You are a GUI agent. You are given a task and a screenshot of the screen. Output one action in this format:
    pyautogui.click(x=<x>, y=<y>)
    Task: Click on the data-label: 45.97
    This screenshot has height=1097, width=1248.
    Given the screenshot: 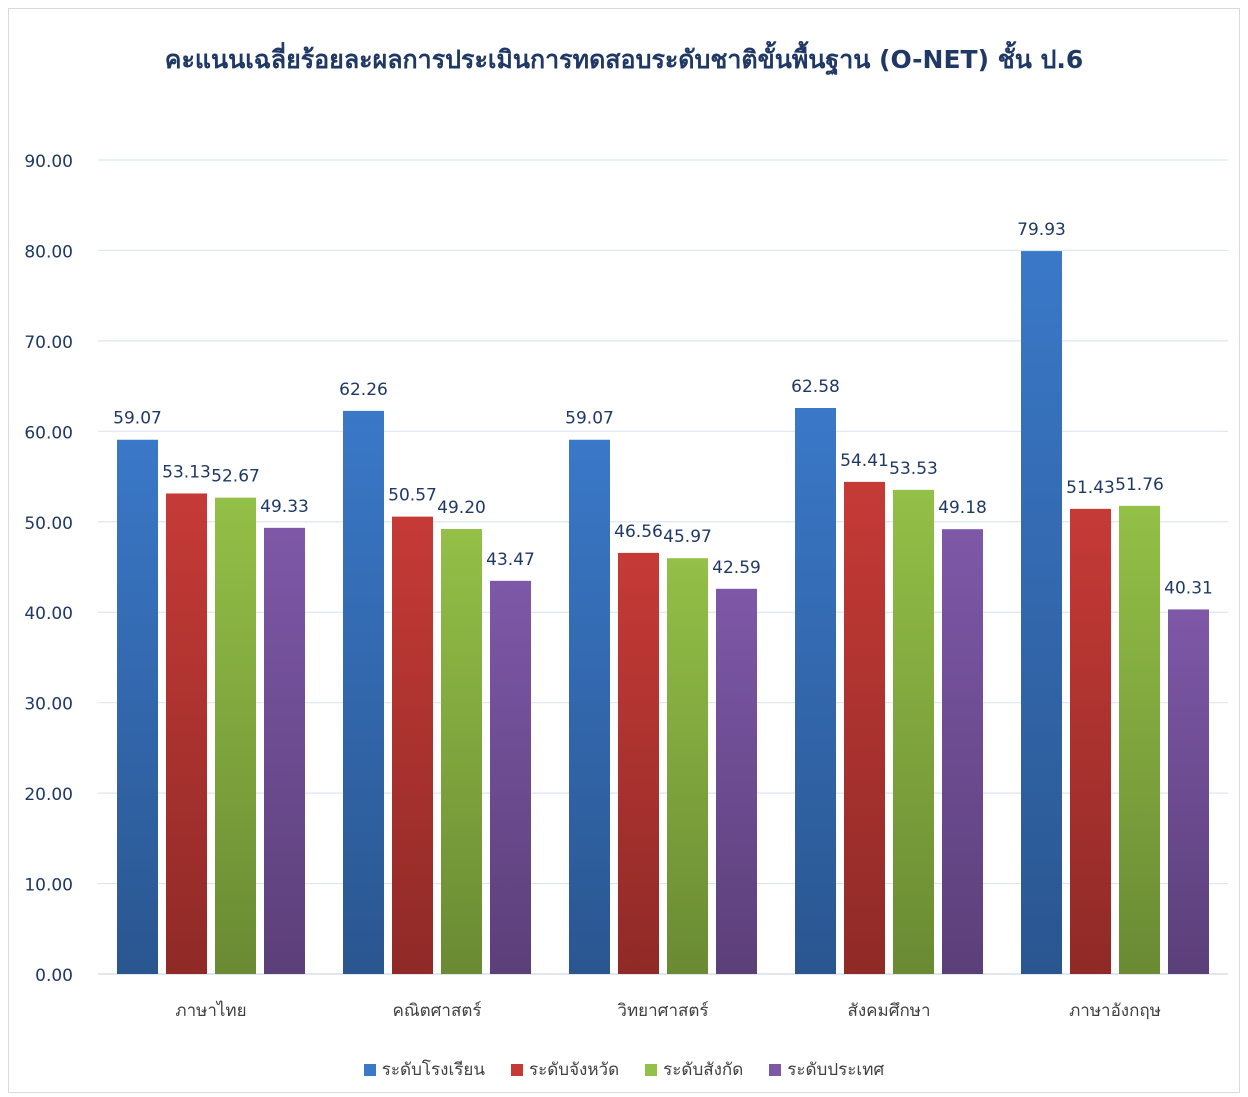 What is the action you would take?
    pyautogui.click(x=687, y=537)
    